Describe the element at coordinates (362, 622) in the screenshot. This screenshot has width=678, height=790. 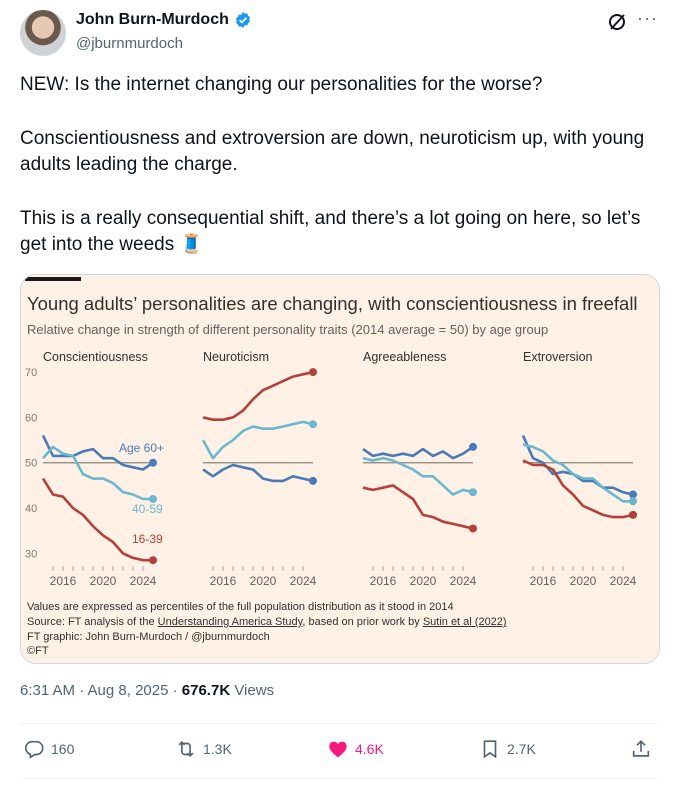
I see `footnote-source-mid: , based on prior work by` at that location.